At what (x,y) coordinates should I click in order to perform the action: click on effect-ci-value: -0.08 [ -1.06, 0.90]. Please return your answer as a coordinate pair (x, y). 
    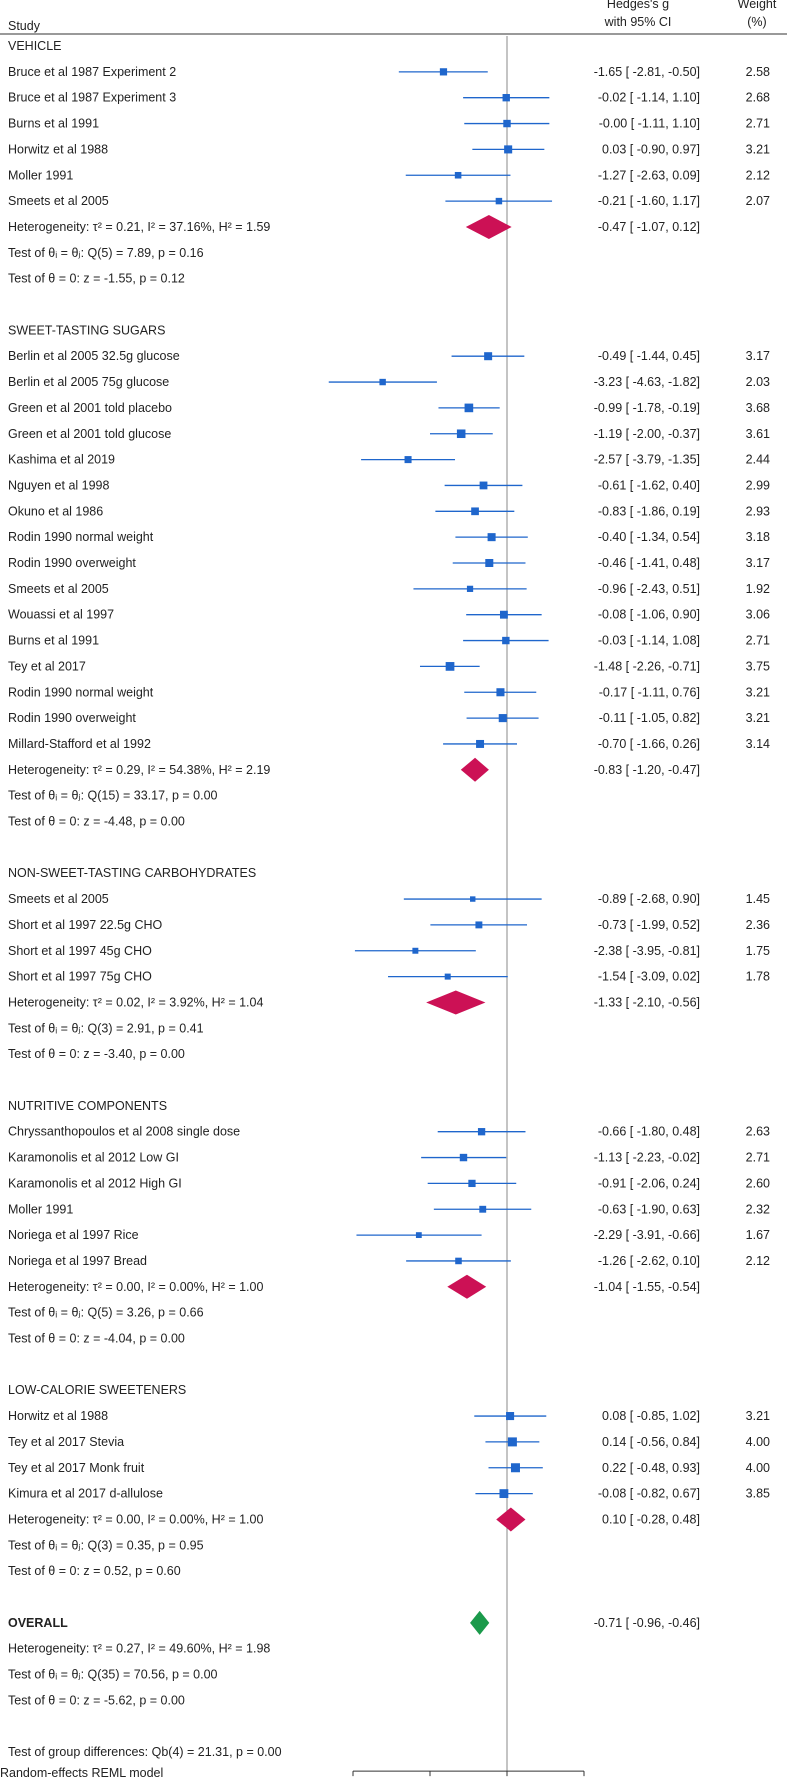
    Looking at the image, I should click on (649, 615).